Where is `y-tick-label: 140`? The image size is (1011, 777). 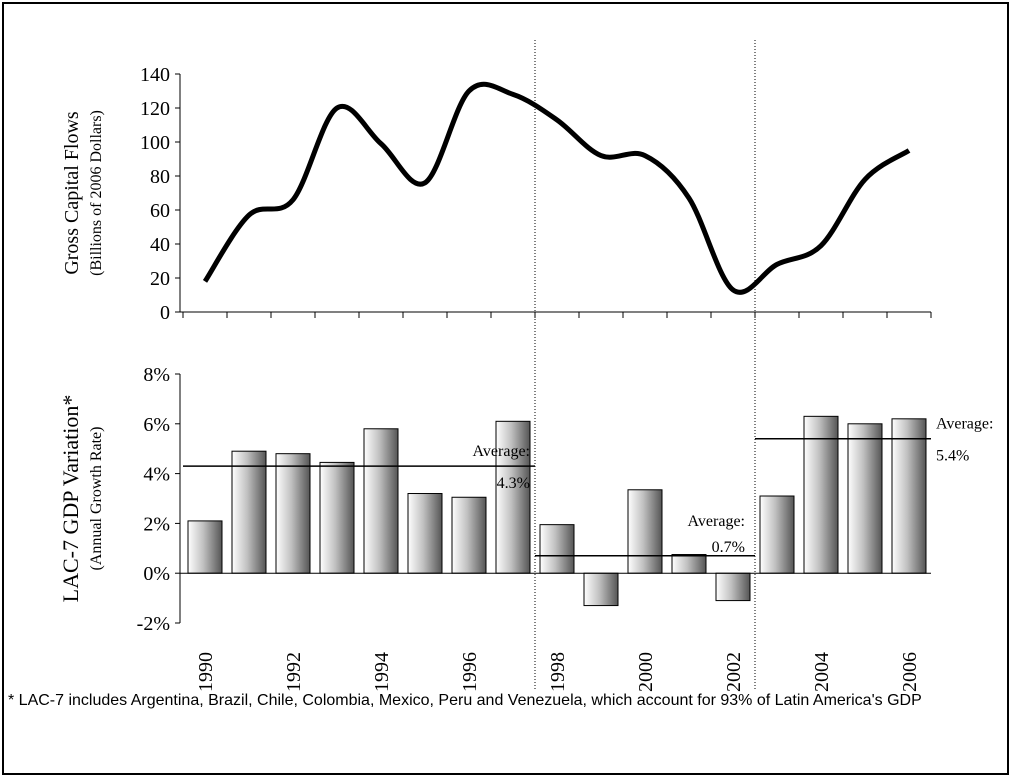
y-tick-label: 140 is located at coordinates (155, 75).